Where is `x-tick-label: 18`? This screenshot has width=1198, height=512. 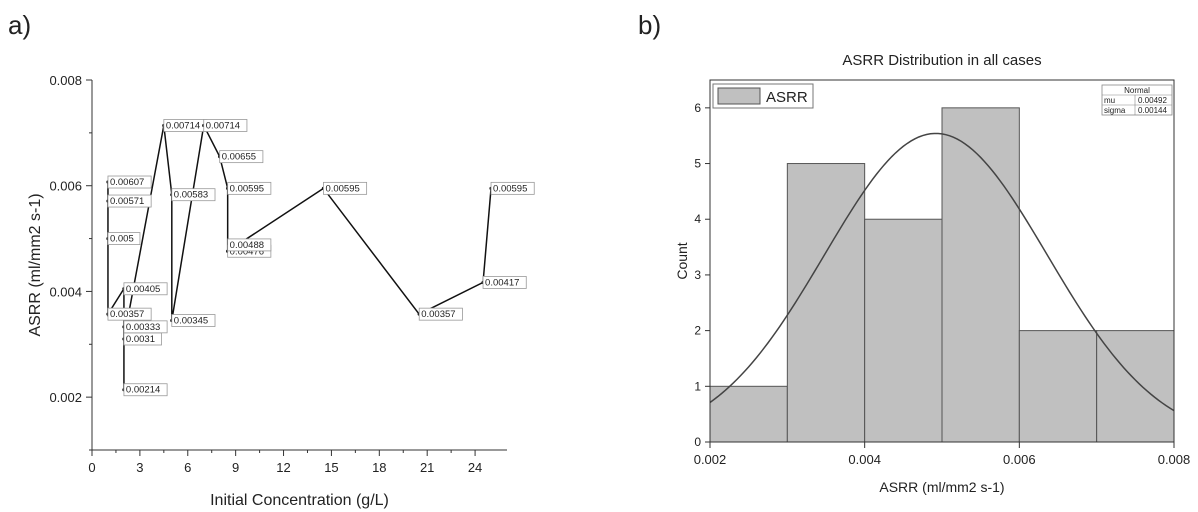 x-tick-label: 18 is located at coordinates (379, 467).